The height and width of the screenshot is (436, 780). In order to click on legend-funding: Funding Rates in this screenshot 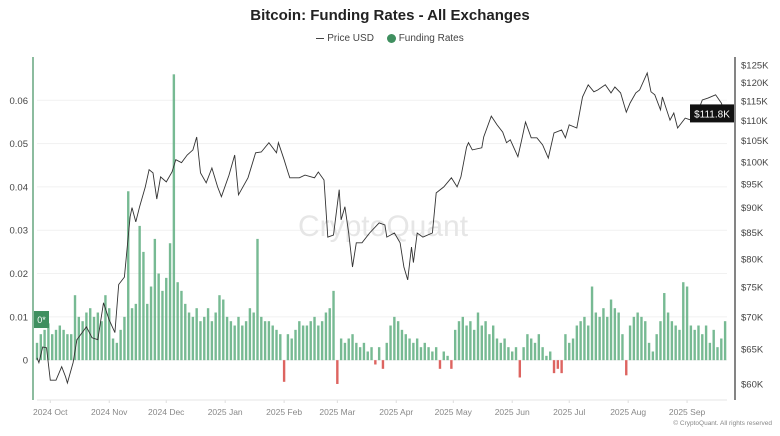, I will do `click(431, 38)`.